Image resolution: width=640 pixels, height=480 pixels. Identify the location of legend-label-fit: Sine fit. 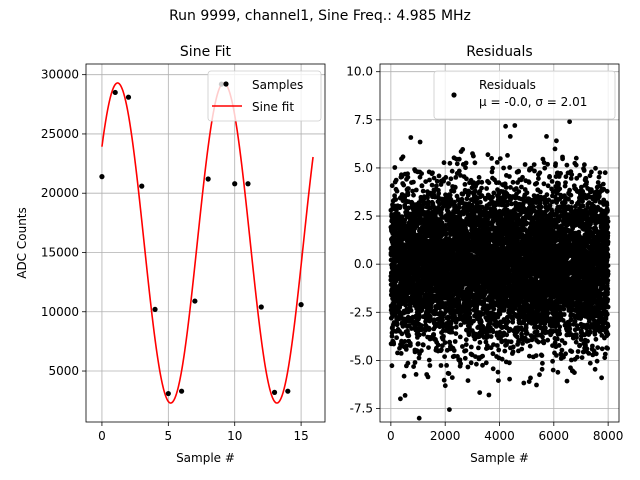
(273, 107).